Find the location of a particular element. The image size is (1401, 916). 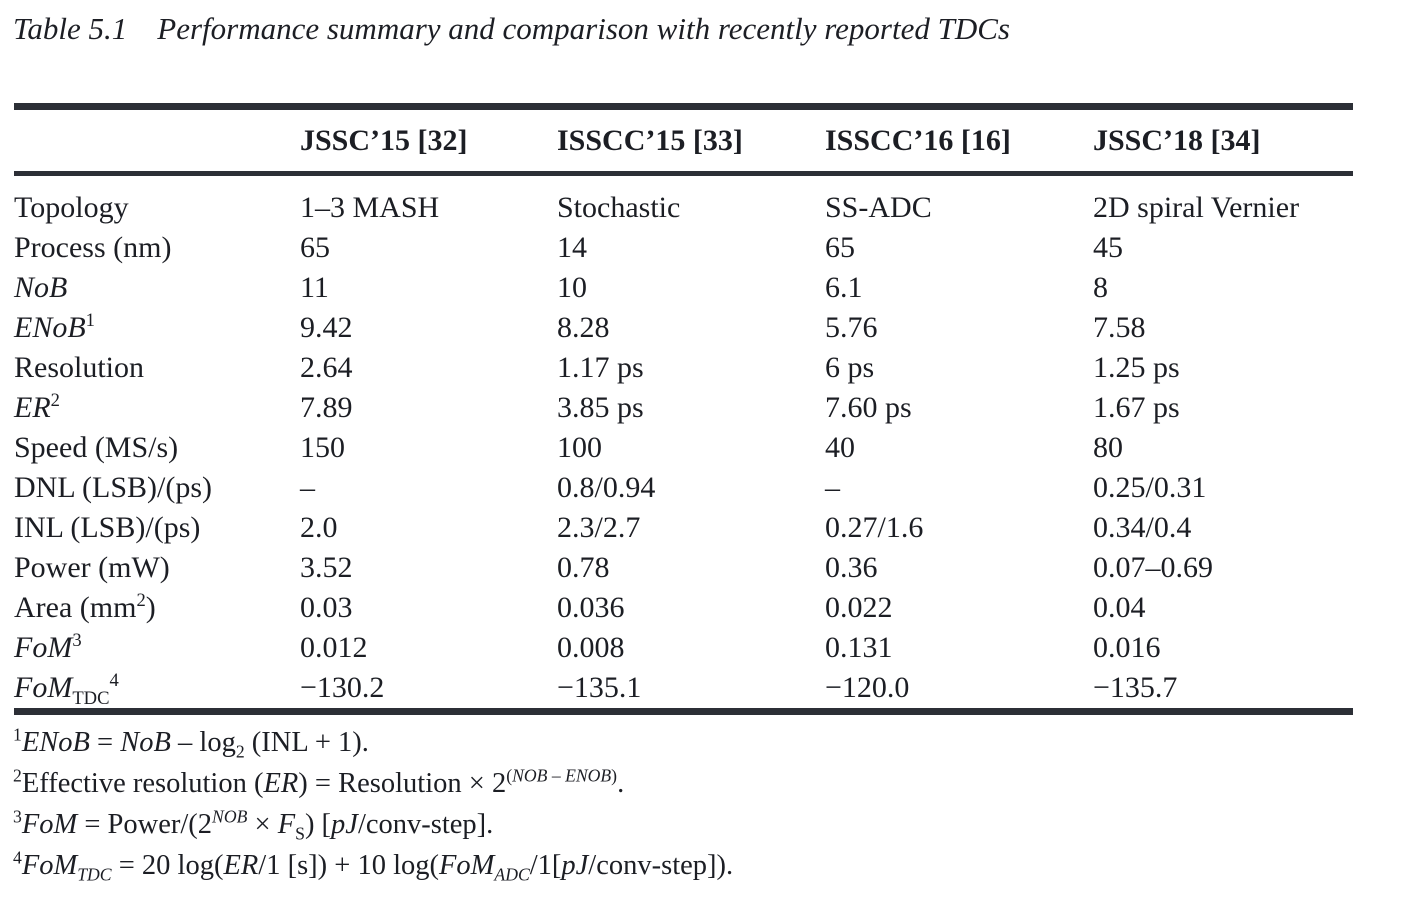

cell-value: 1–3 MASH is located at coordinates (370, 207).